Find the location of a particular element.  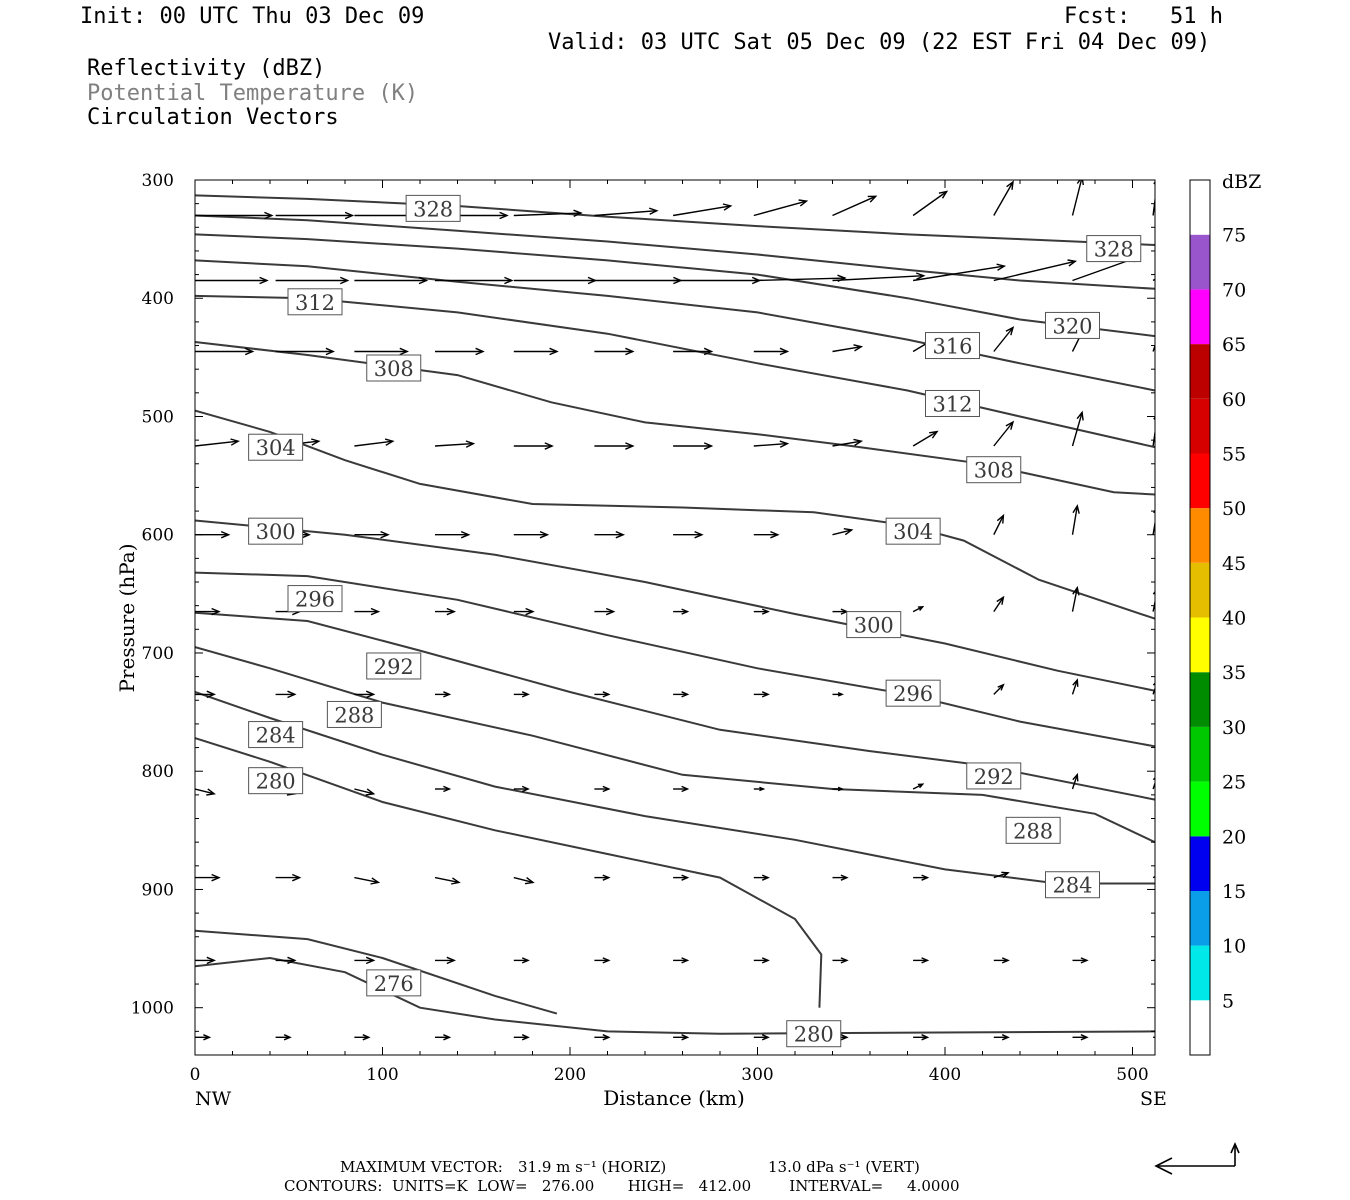

contour-label: 300 is located at coordinates (276, 531).